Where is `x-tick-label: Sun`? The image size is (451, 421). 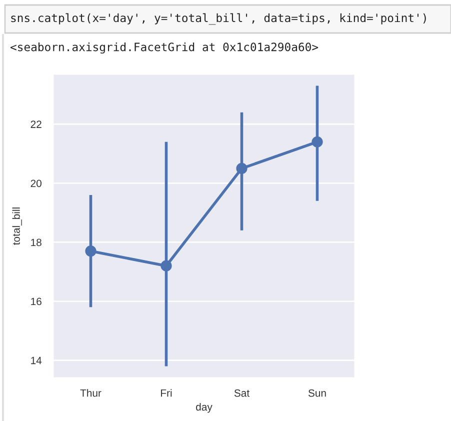 x-tick-label: Sun is located at coordinates (317, 393).